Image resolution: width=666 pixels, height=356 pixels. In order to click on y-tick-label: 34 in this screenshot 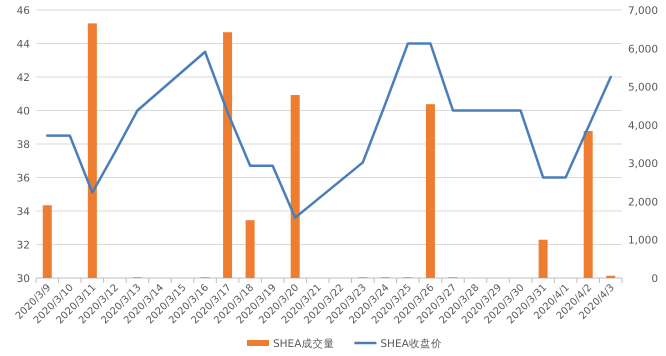, I will do `click(23, 212)`.